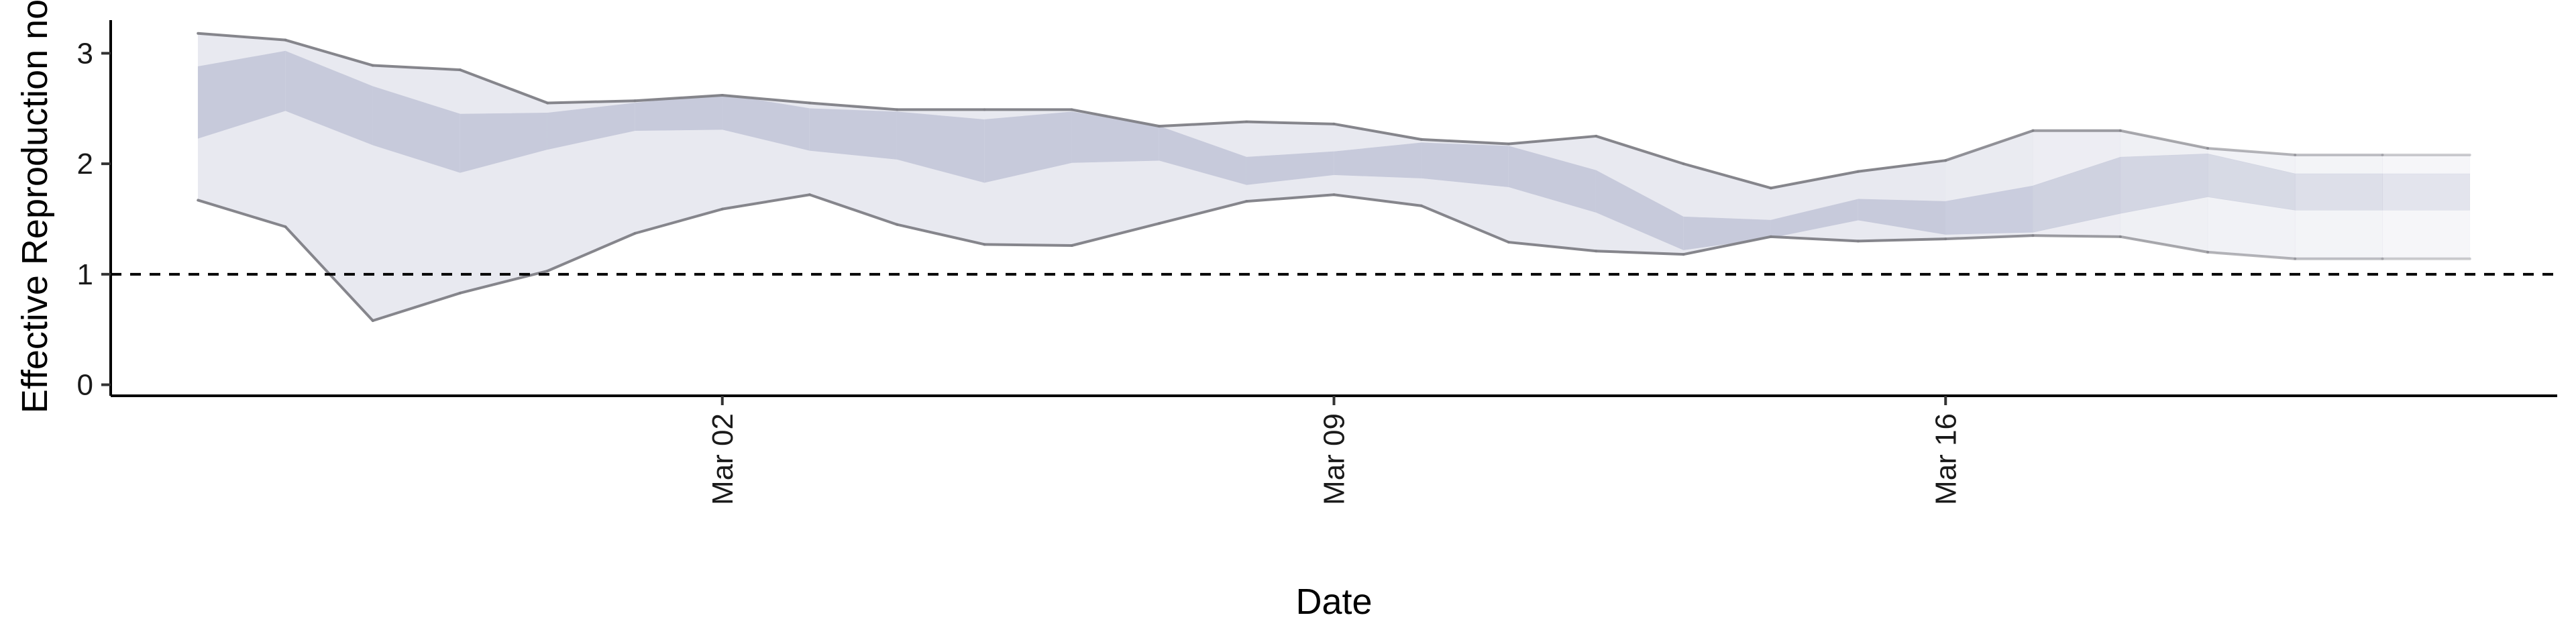  I want to click on y-tick-label: 0, so click(85, 385).